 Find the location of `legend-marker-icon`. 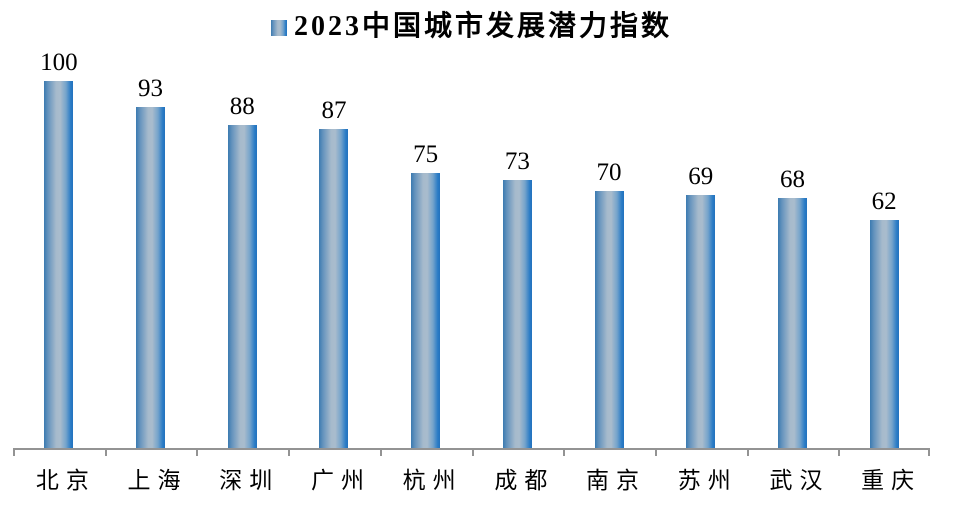

legend-marker-icon is located at coordinates (278, 28).